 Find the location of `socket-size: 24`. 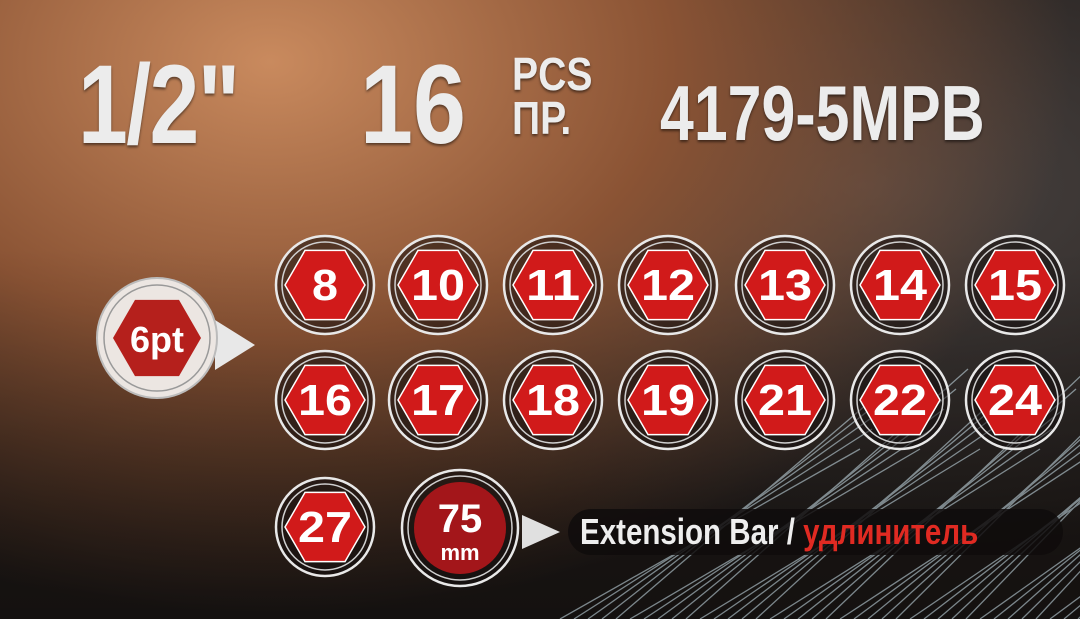

socket-size: 24 is located at coordinates (1015, 400).